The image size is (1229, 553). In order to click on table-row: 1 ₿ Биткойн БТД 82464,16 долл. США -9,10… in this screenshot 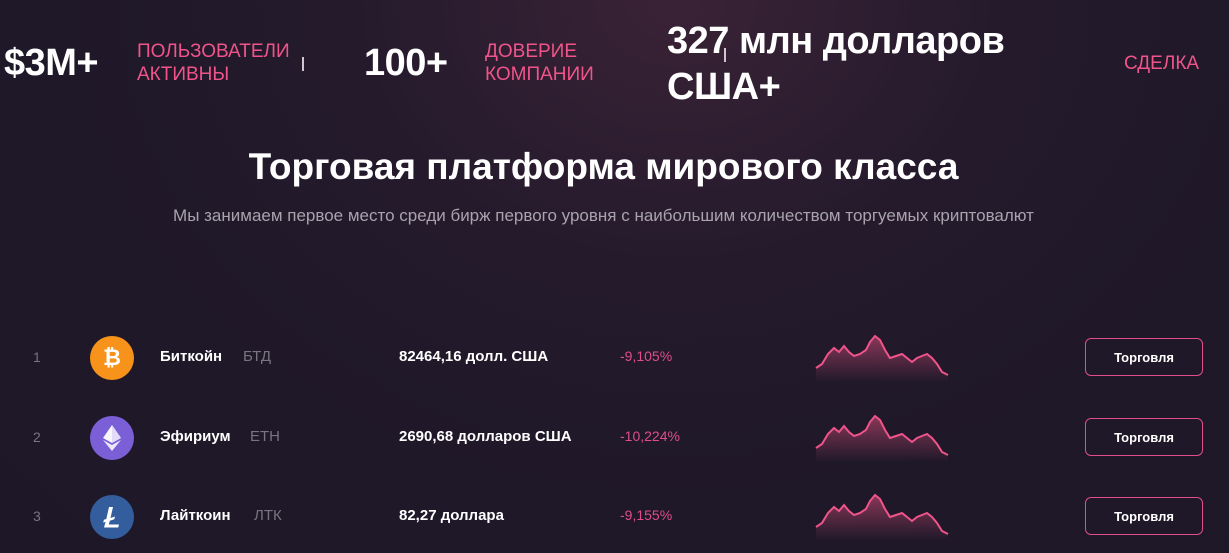, I will do `click(614, 358)`.